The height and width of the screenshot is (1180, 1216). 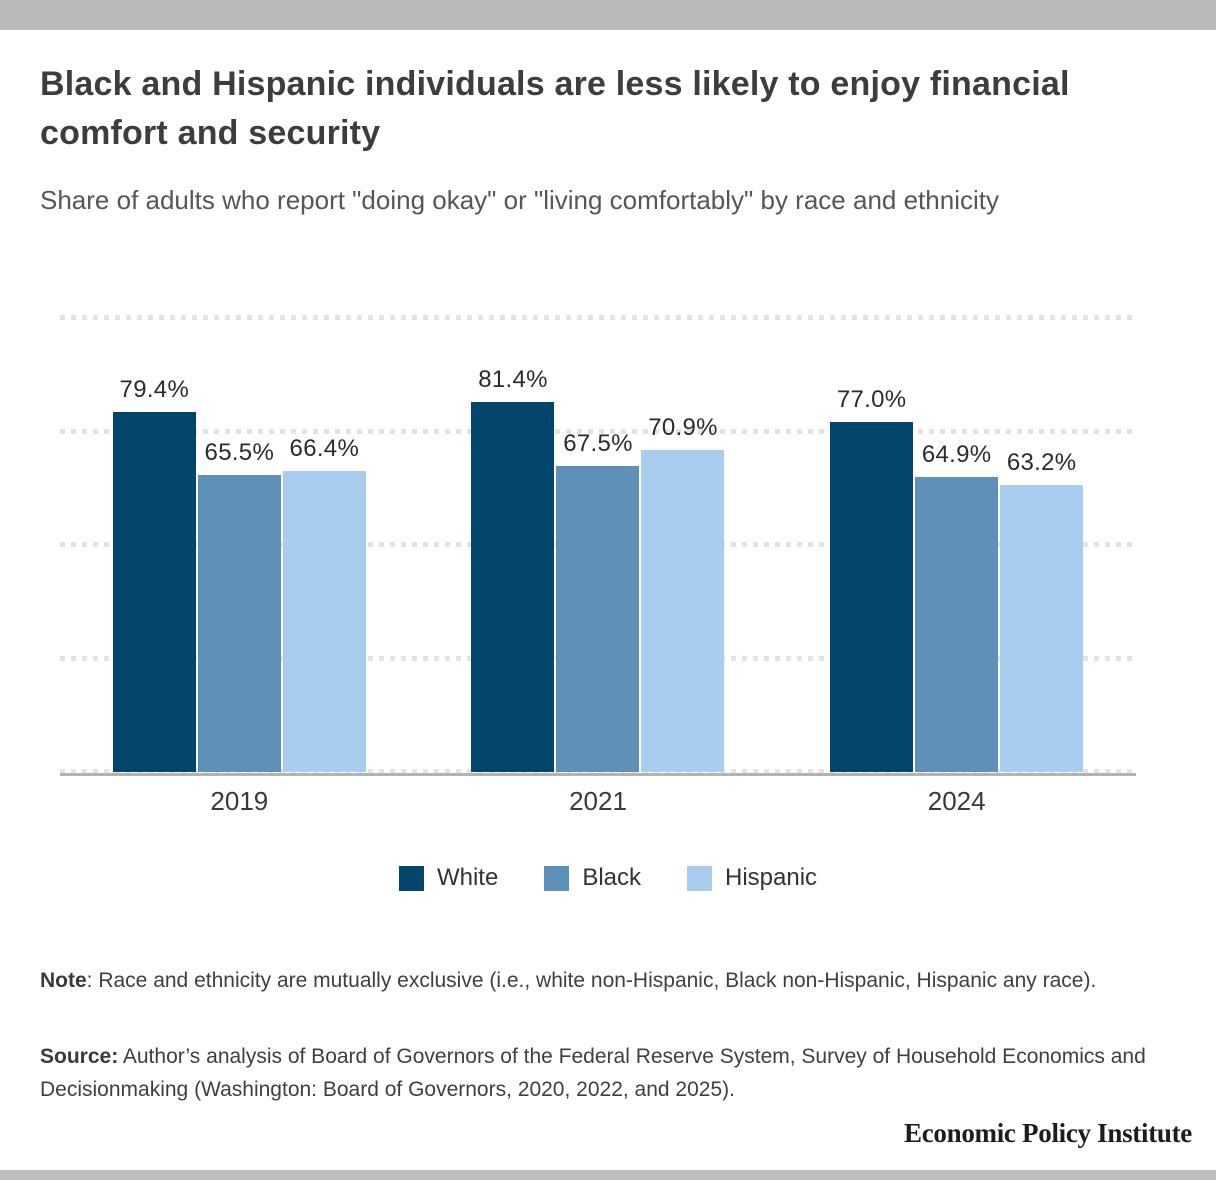 I want to click on bar-2024-white, so click(x=872, y=597).